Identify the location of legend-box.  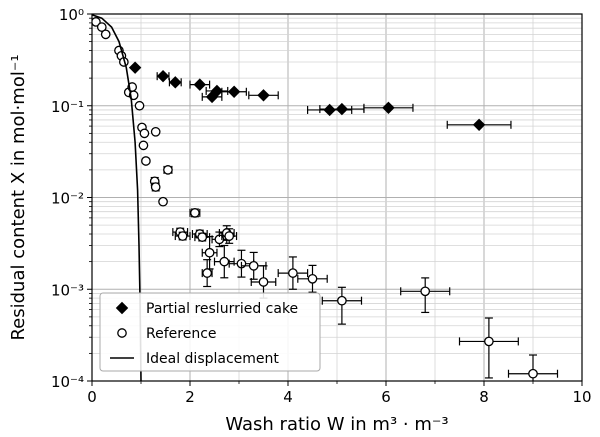
(210, 332).